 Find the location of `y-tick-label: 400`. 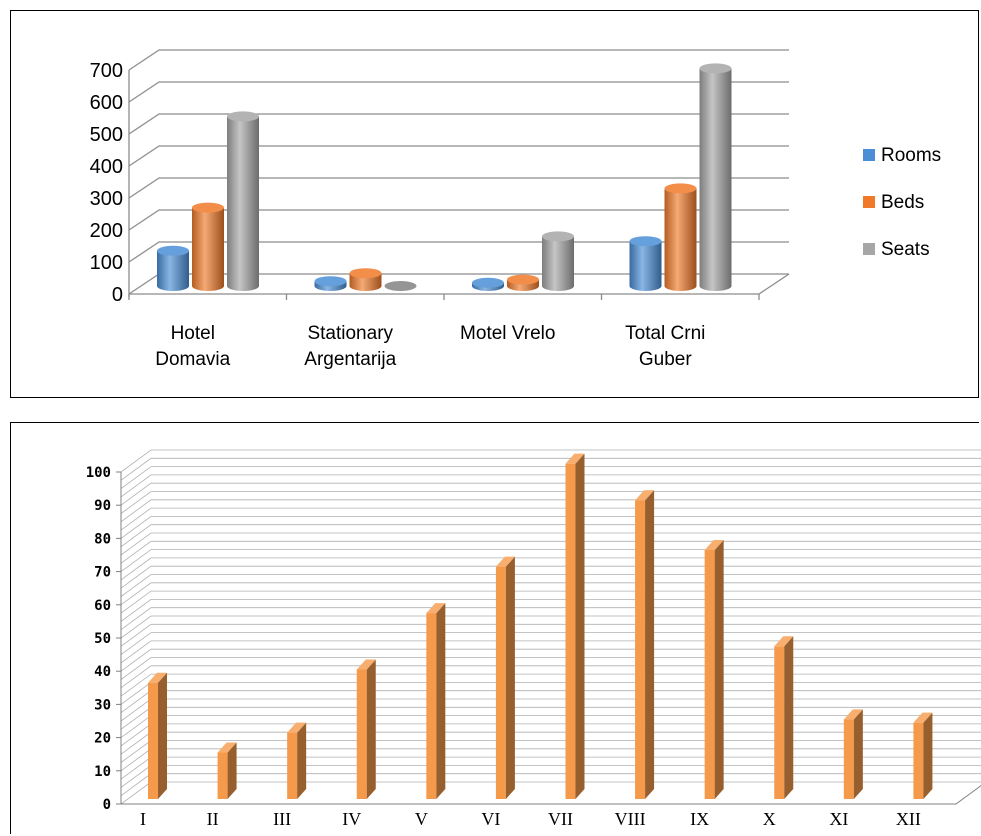

y-tick-label: 400 is located at coordinates (106, 167).